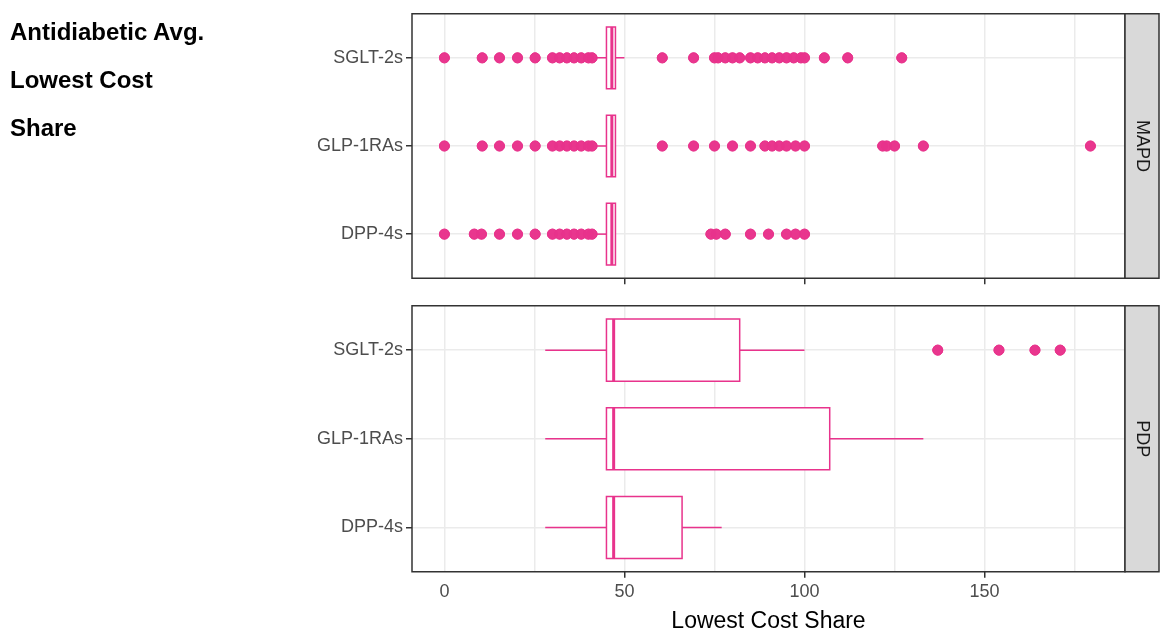 The height and width of the screenshot is (639, 1160). Describe the element at coordinates (1143, 439) in the screenshot. I see `y2-axis-title: PDP` at that location.